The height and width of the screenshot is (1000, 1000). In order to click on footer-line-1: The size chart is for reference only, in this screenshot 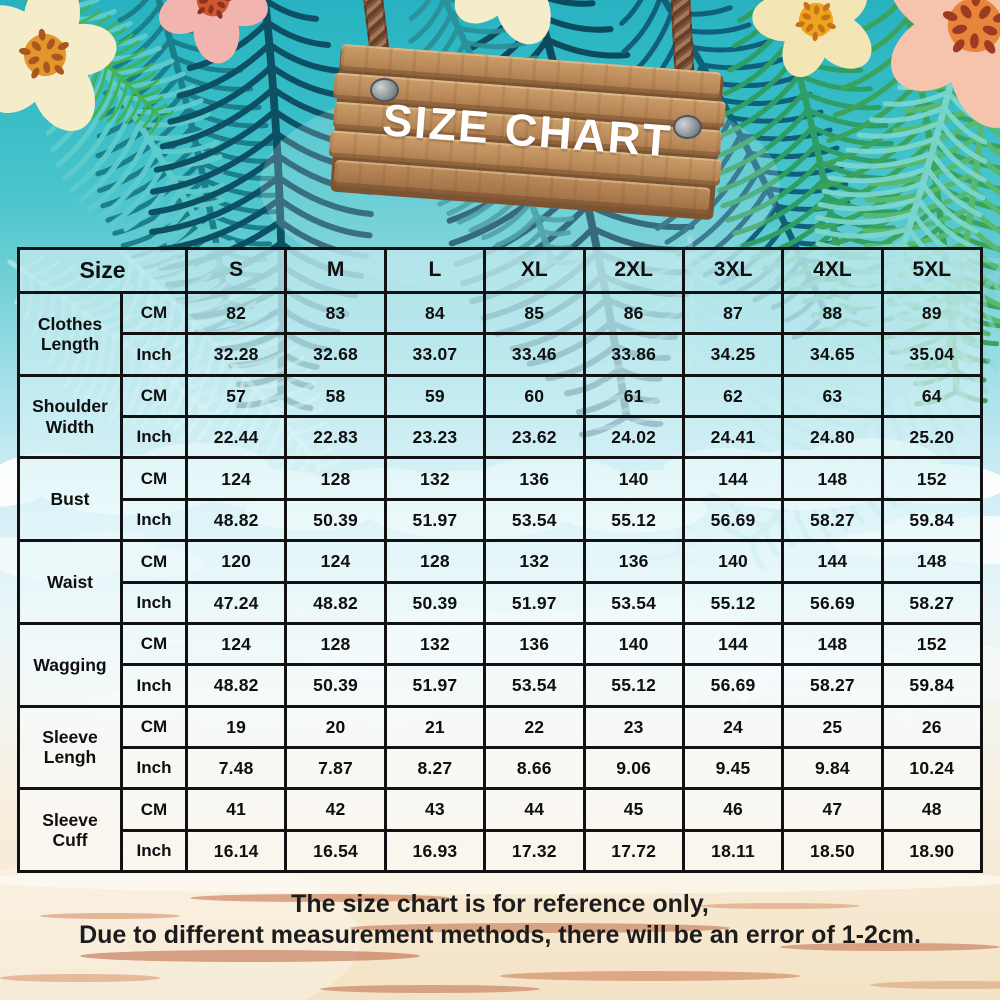, I will do `click(500, 904)`.